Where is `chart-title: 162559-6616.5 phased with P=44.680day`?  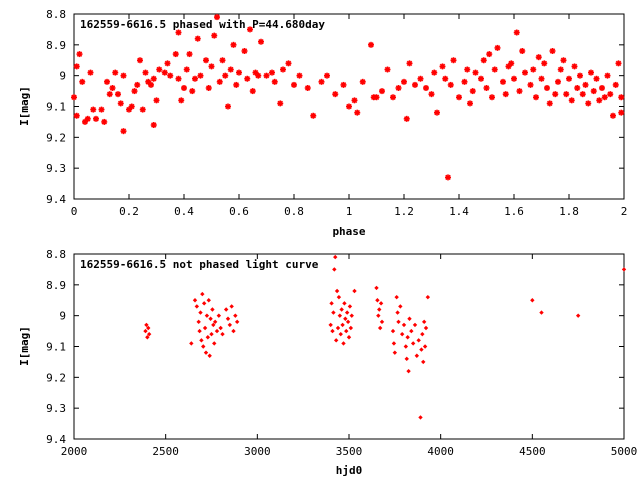
chart-title: 162559-6616.5 phased with P=44.680day is located at coordinates (202, 24).